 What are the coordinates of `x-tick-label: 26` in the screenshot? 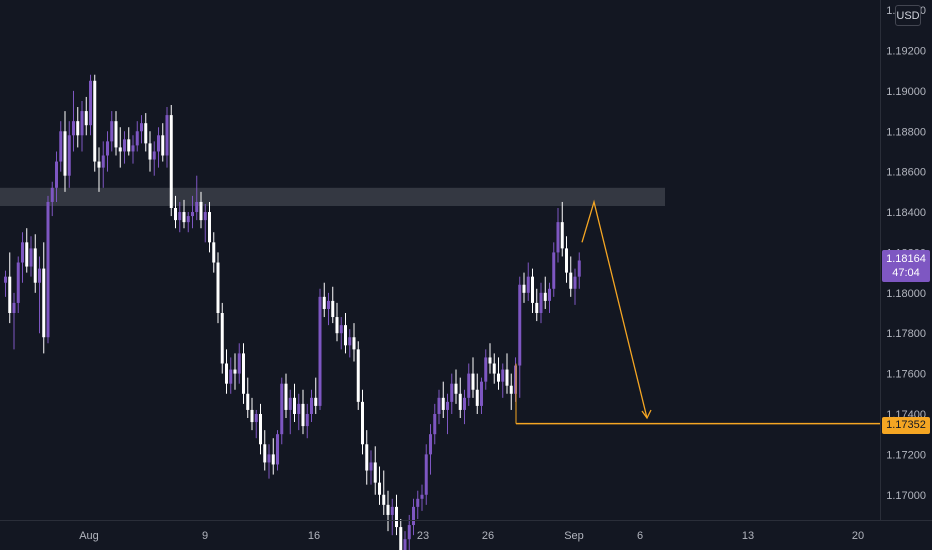 It's located at (488, 536).